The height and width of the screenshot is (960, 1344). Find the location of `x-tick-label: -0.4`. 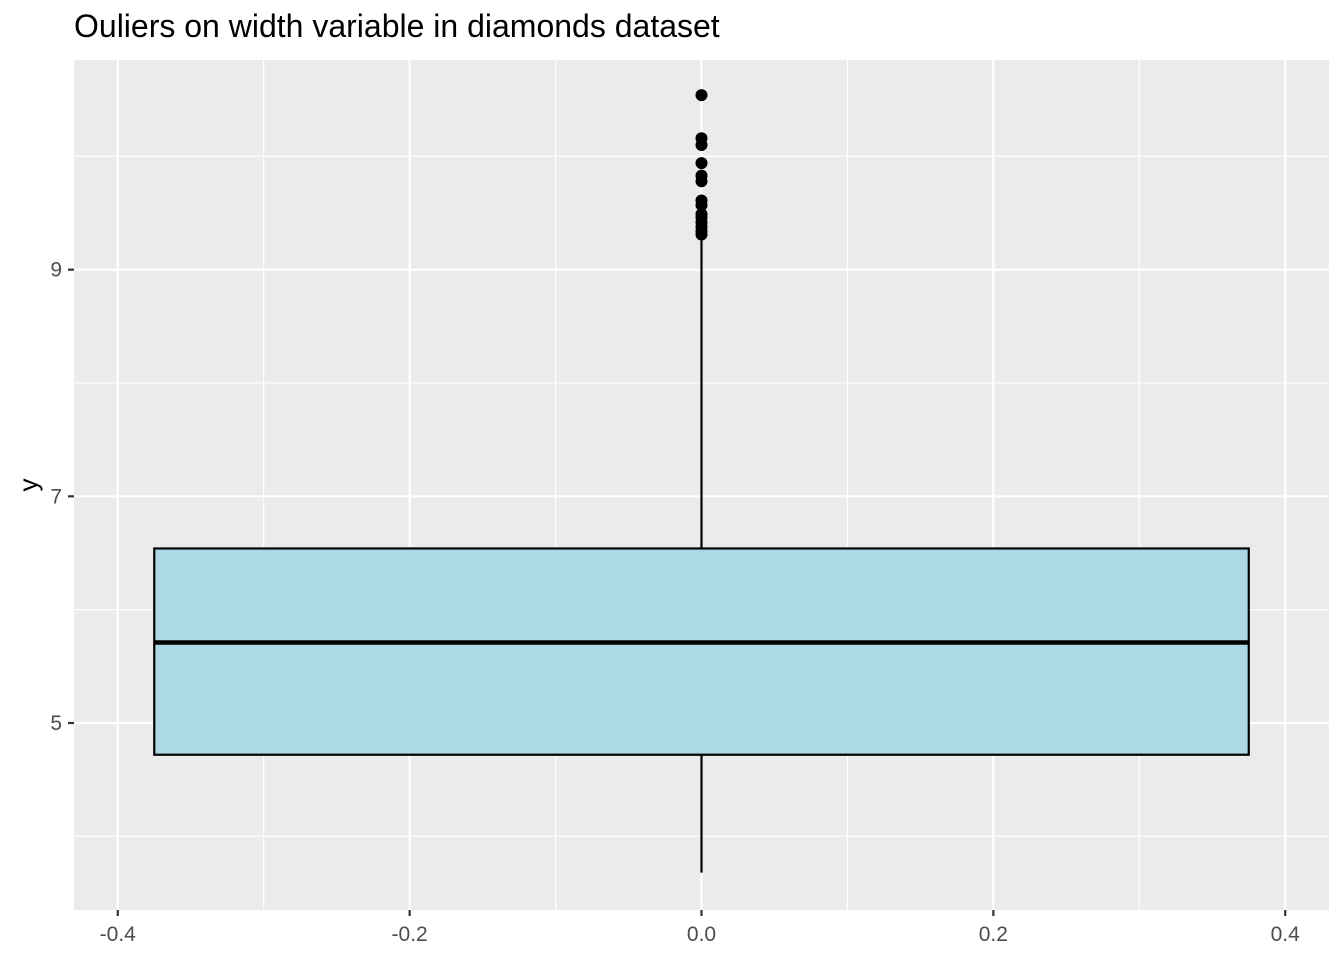

x-tick-label: -0.4 is located at coordinates (118, 934).